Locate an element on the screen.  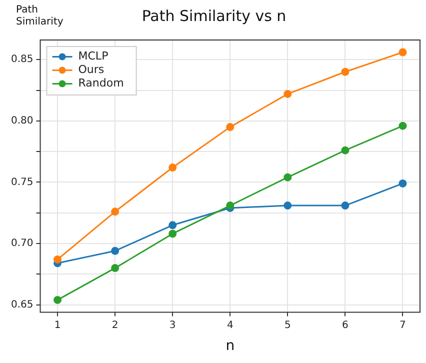
y-tick-label: 0.80 is located at coordinates (22, 121).